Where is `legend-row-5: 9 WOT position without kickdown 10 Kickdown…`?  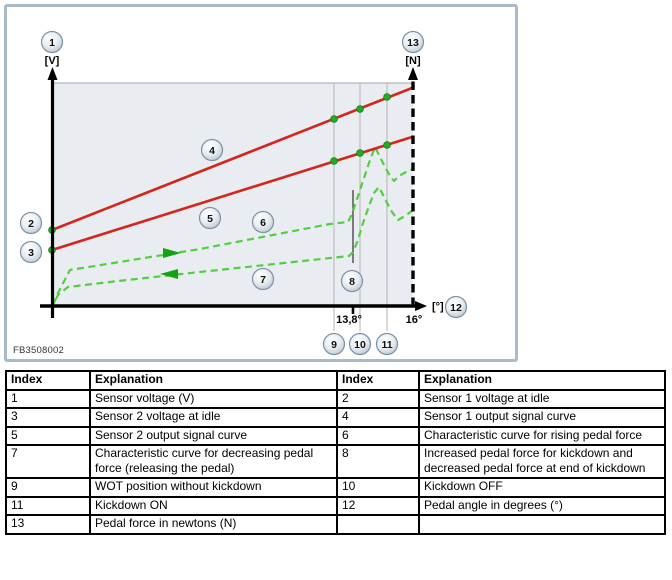
legend-row-5: 9 WOT position without kickdown 10 Kickdown… is located at coordinates (335, 487).